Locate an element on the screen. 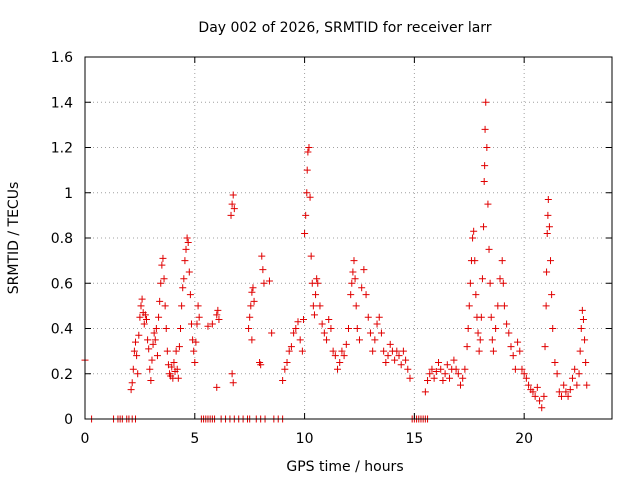 This screenshot has width=640, height=480. y-tick-label: 1.2 is located at coordinates (62, 149).